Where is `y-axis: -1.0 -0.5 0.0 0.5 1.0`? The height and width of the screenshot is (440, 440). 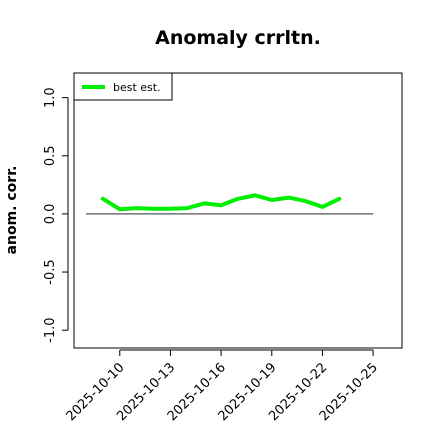 y-axis: -1.0 -0.5 0.0 0.5 1.0 is located at coordinates (56, 215).